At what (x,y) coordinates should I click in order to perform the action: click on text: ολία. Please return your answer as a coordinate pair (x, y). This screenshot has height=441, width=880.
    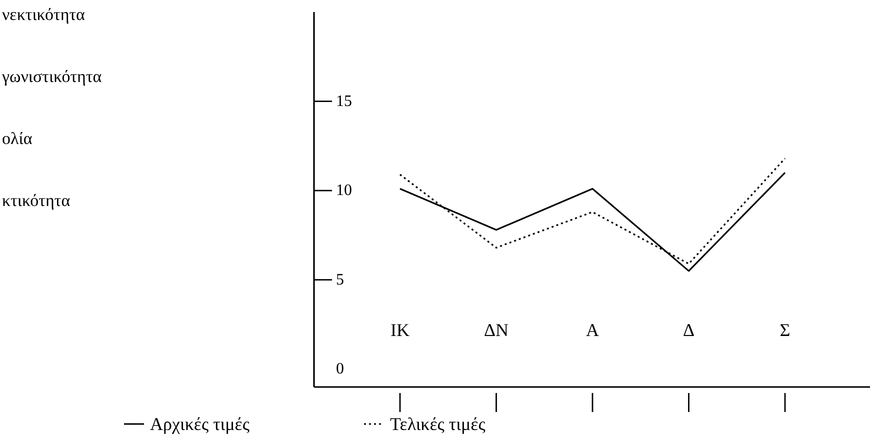
    Looking at the image, I should click on (17, 138).